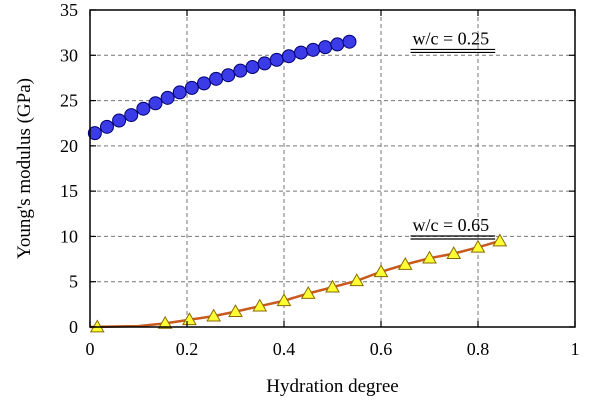 The image size is (590, 404). What do you see at coordinates (381, 349) in the screenshot?
I see `x-tick-label: 0.6` at bounding box center [381, 349].